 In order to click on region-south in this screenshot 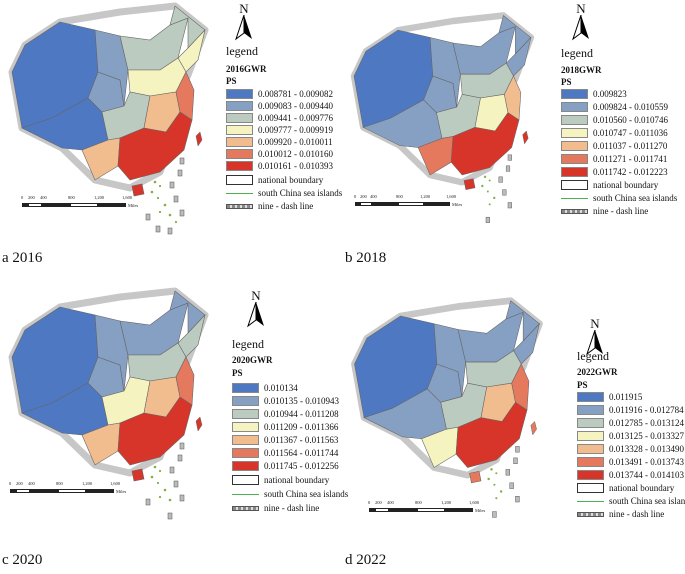, I will do `click(155, 146)`.